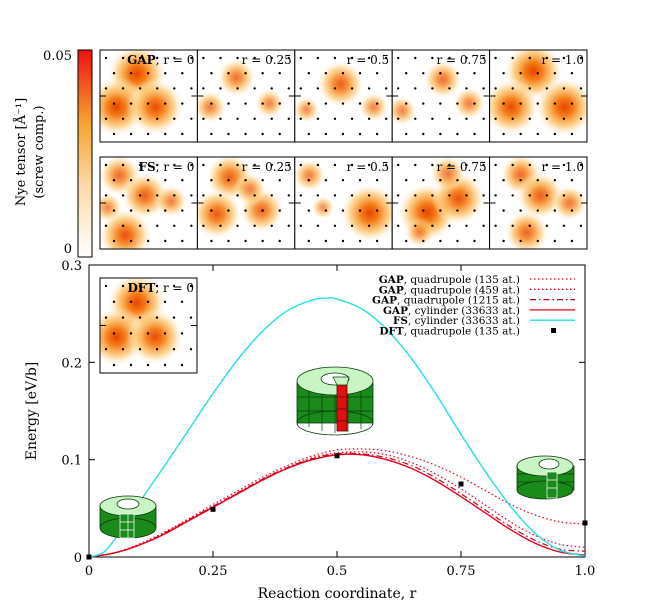  Describe the element at coordinates (545, 477) in the screenshot. I see `cylinder-illustration-right` at that location.